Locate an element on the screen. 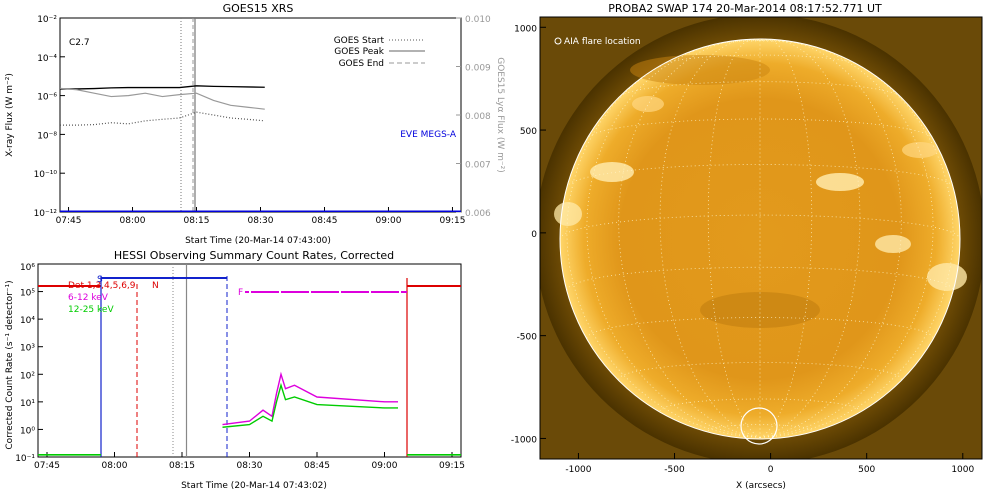  goes-ytick-label: 10⁻⁶ is located at coordinates (47, 98).